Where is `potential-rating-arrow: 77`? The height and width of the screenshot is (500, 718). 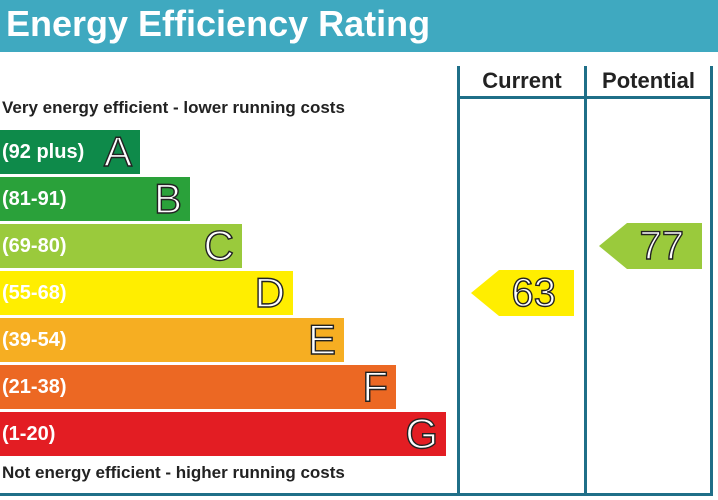
potential-rating-arrow: 77 is located at coordinates (650, 246).